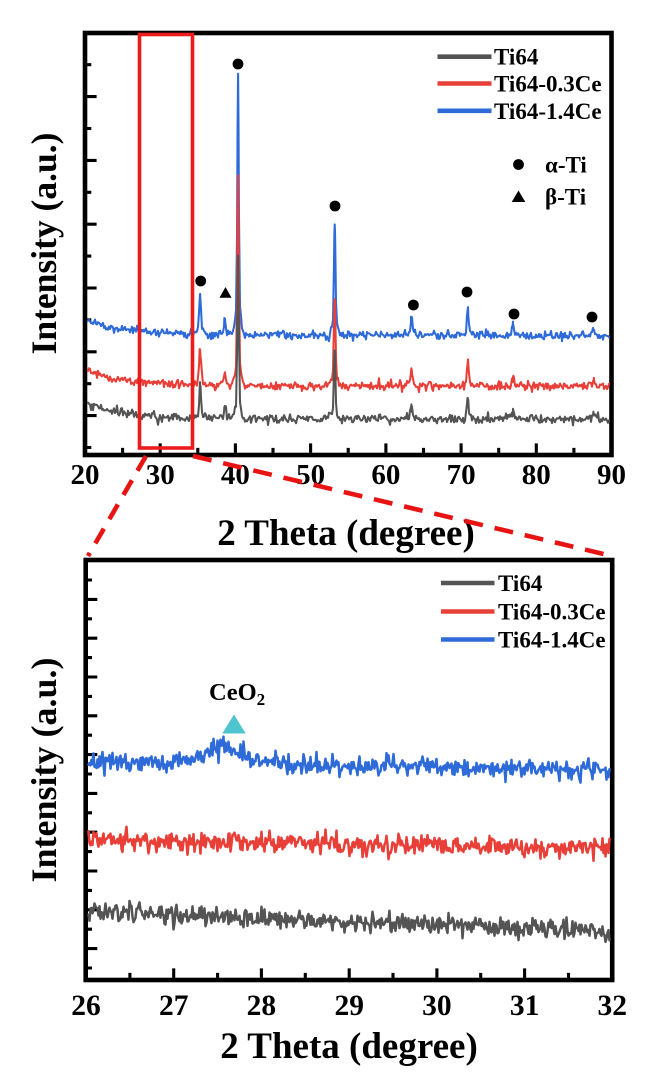 This screenshot has width=658, height=1080. I want to click on svg-text: 80, so click(536, 475).